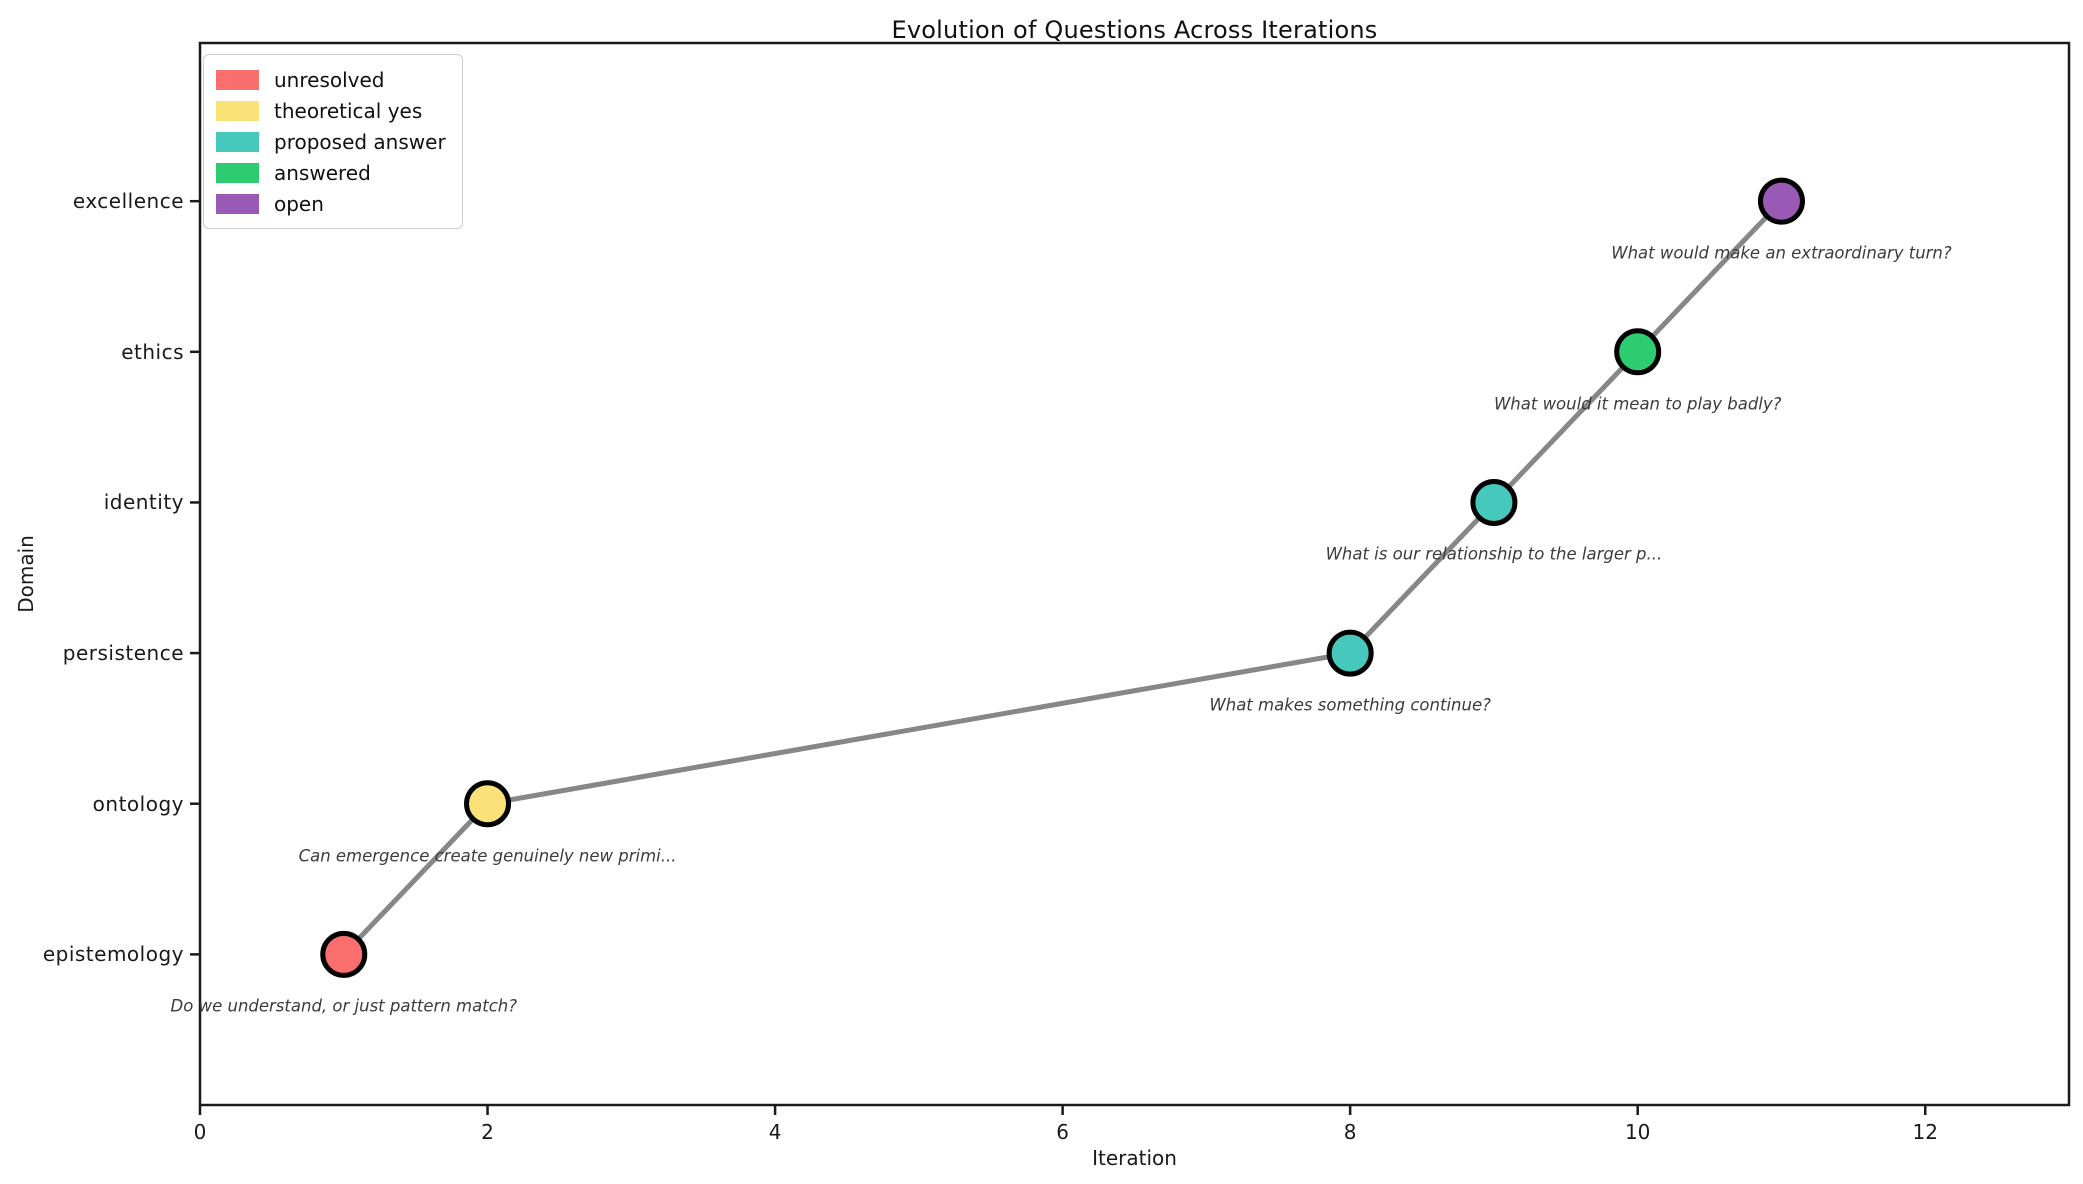  What do you see at coordinates (1638, 352) in the screenshot?
I see `data-point-ethics` at bounding box center [1638, 352].